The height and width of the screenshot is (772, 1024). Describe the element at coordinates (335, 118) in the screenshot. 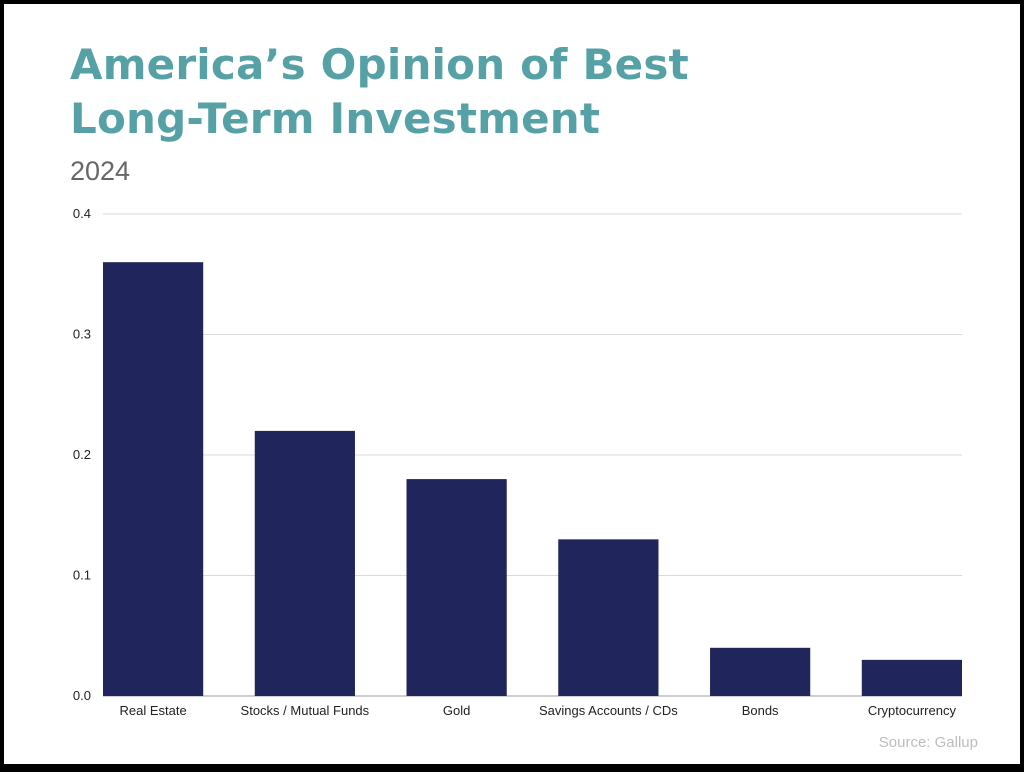

I see `chart-title-line-2: Long-Term Investment` at that location.